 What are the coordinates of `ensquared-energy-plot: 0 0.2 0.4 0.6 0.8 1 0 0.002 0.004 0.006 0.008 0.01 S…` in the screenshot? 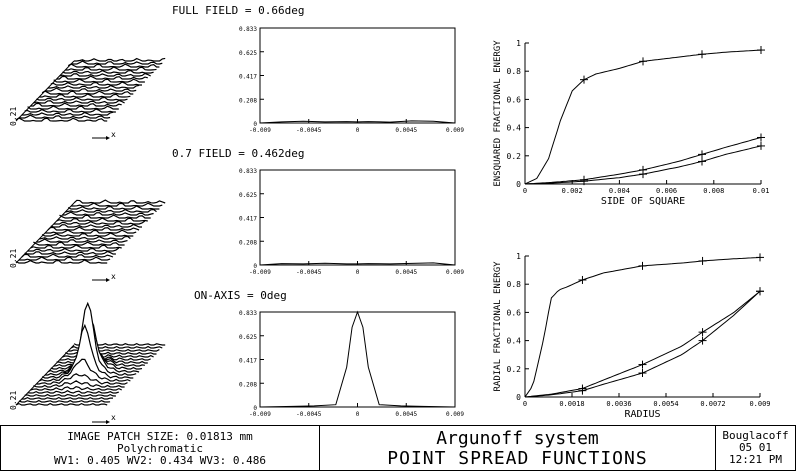 It's located at (631, 123).